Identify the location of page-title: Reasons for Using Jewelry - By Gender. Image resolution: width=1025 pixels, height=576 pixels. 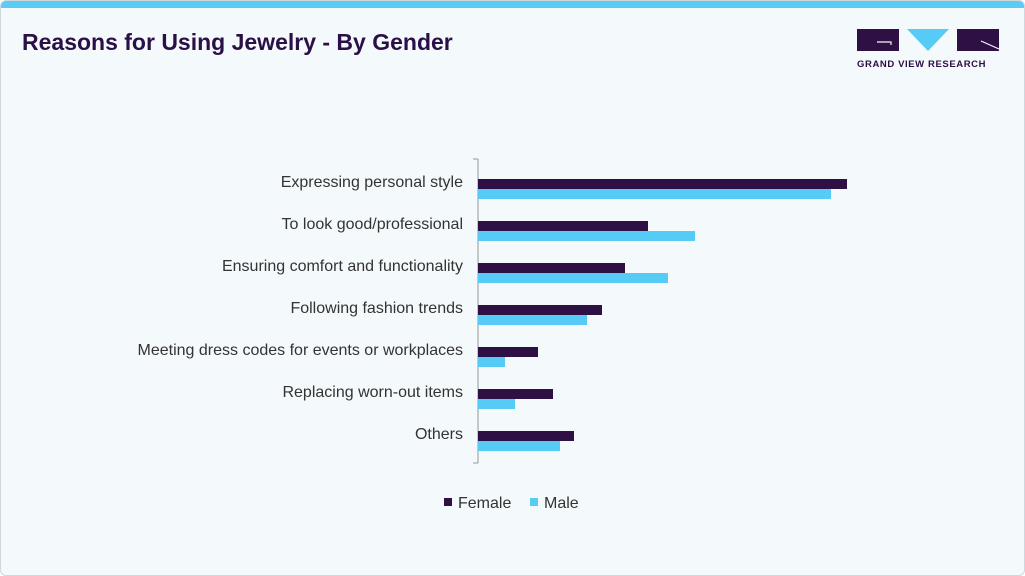
(237, 42).